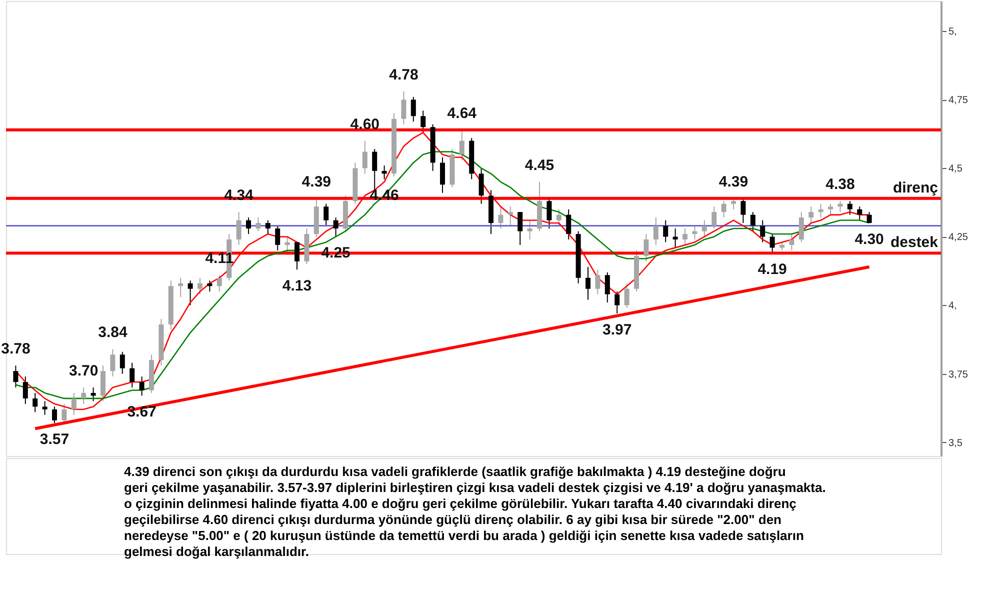  I want to click on y-tick-label: 4,, so click(952, 306).